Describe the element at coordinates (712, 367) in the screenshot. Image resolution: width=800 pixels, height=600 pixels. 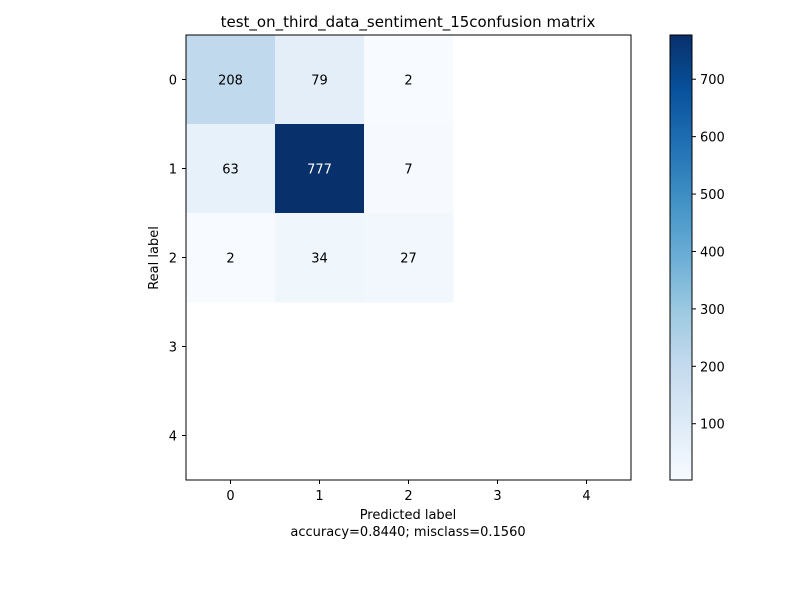
I see `colorbar-tick-label: 200` at that location.